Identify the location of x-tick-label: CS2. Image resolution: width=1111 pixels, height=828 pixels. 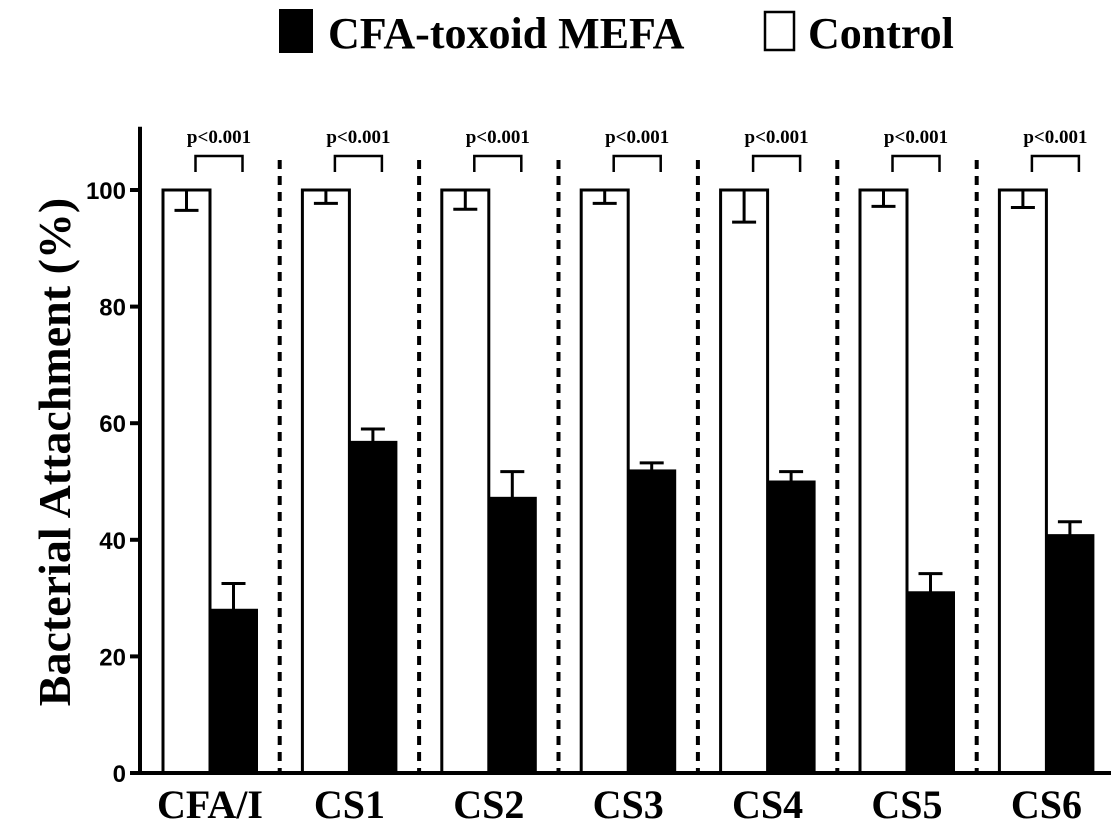
(488, 804).